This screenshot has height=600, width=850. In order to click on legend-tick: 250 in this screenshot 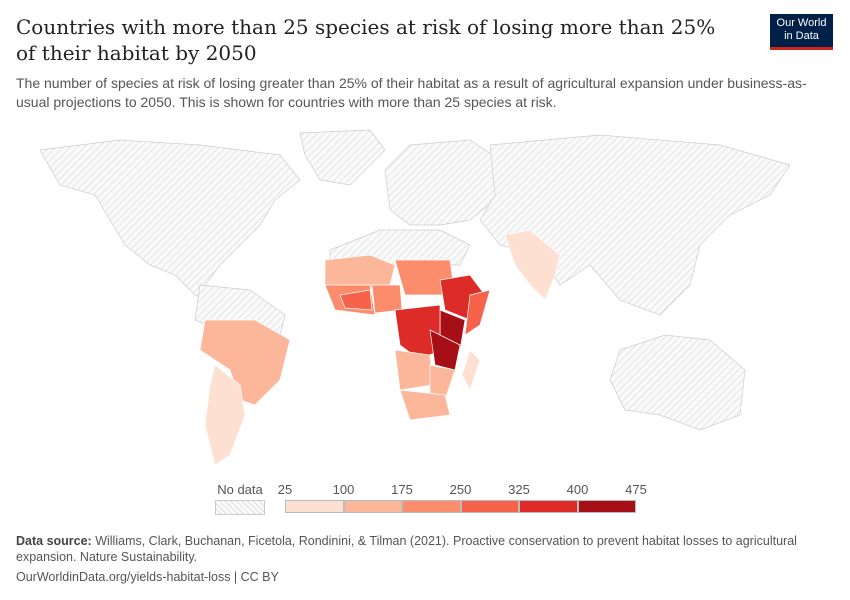, I will do `click(460, 489)`.